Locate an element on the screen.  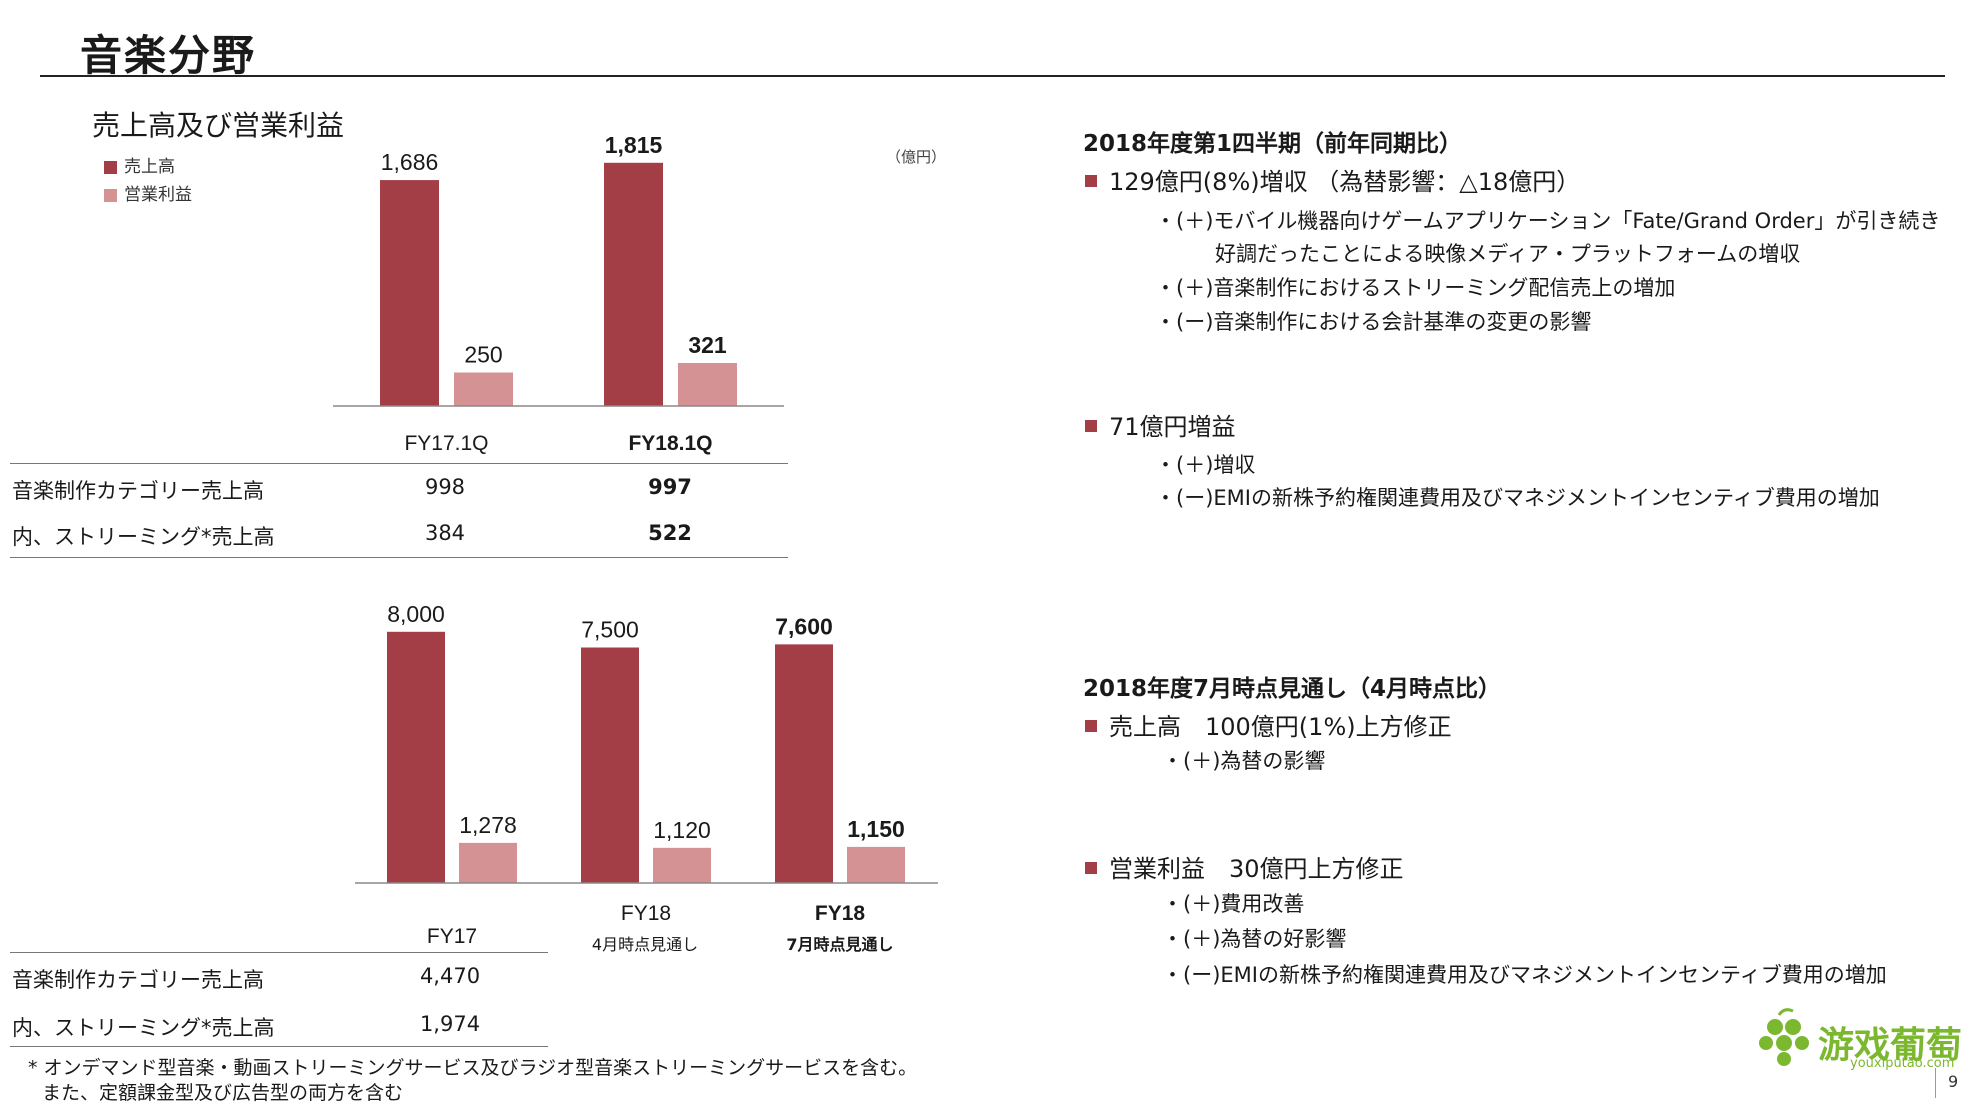
table-top-row2-val1: 384 is located at coordinates (445, 533).